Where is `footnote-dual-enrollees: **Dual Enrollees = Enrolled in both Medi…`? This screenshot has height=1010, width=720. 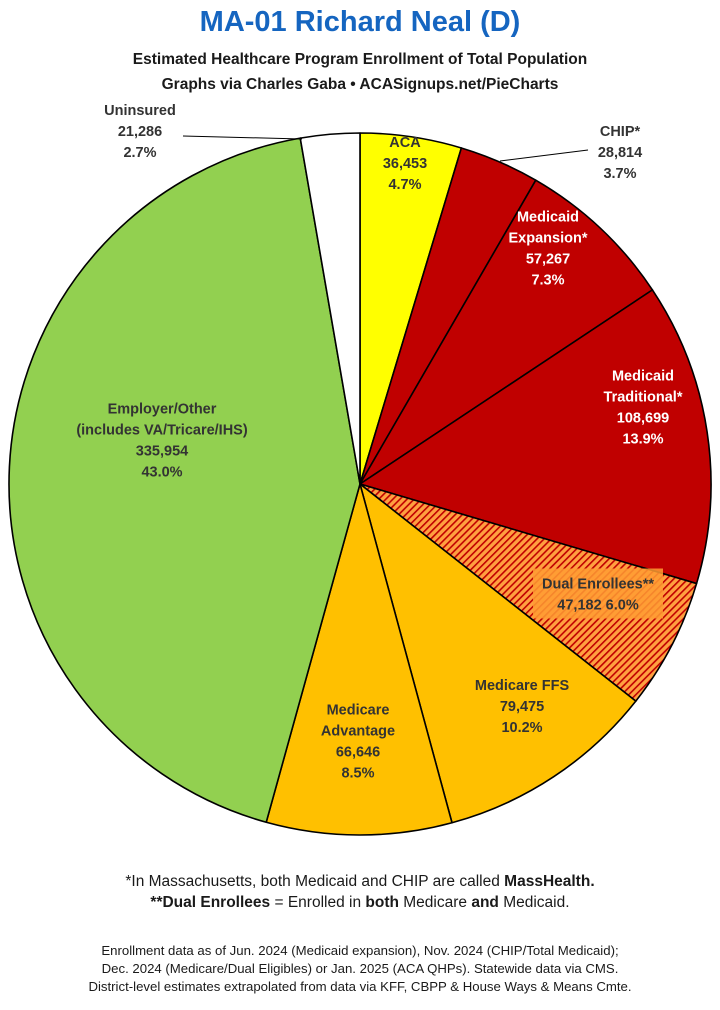
footnote-dual-enrollees: **Dual Enrollees = Enrolled in both Medi… is located at coordinates (360, 902).